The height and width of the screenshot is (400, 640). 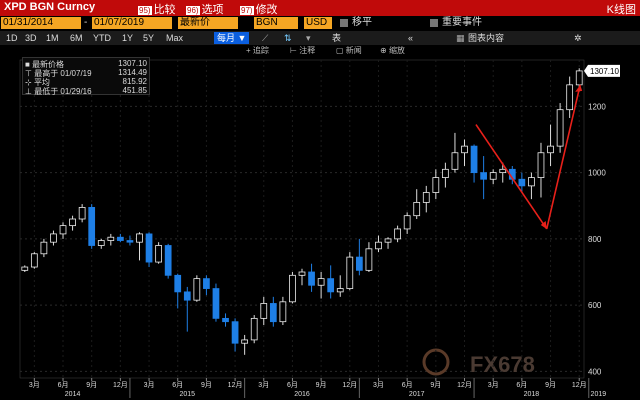 I want to click on news-label: 新闻, so click(x=353, y=50).